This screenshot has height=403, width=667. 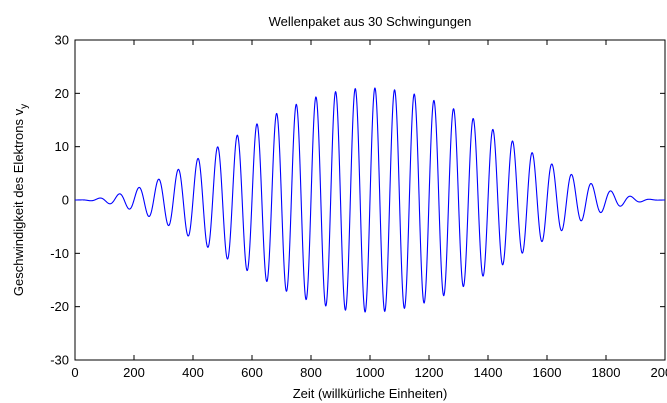 I want to click on x-tick-label: 1200, so click(x=429, y=372).